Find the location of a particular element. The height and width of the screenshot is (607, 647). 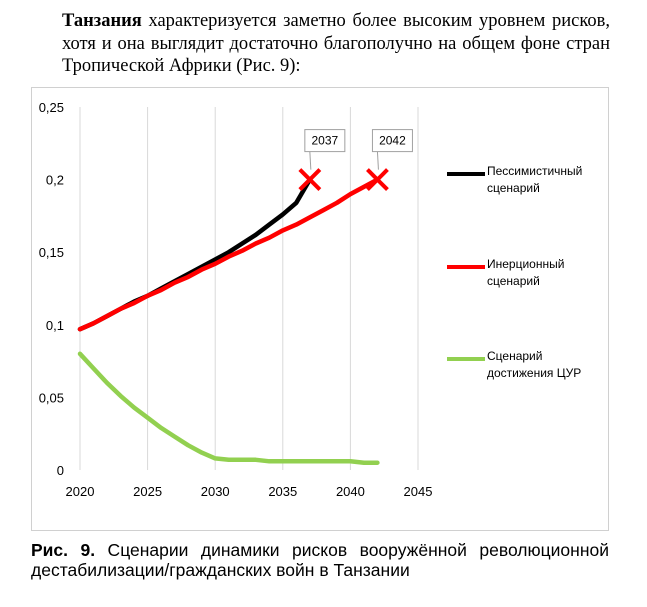

legend-item-pessimistic: Пессимистичный сценарий is located at coordinates (527, 180).